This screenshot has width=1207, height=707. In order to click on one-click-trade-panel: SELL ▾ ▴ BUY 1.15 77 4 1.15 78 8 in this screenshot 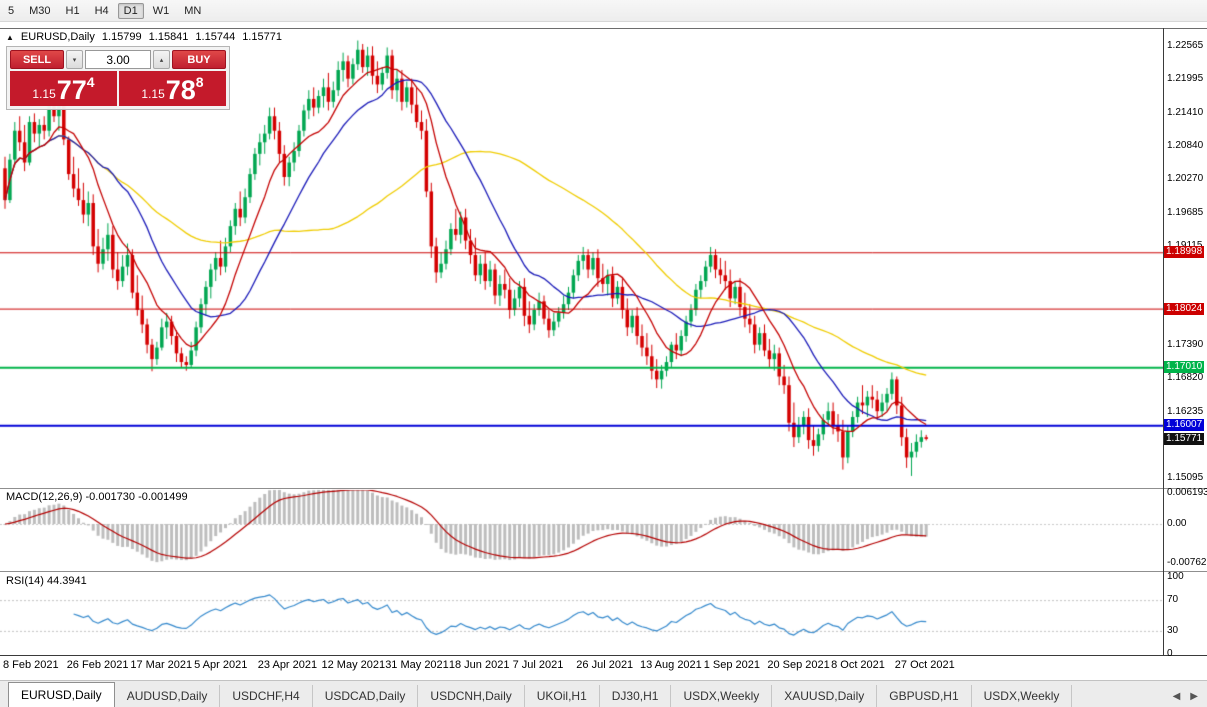, I will do `click(118, 78)`.